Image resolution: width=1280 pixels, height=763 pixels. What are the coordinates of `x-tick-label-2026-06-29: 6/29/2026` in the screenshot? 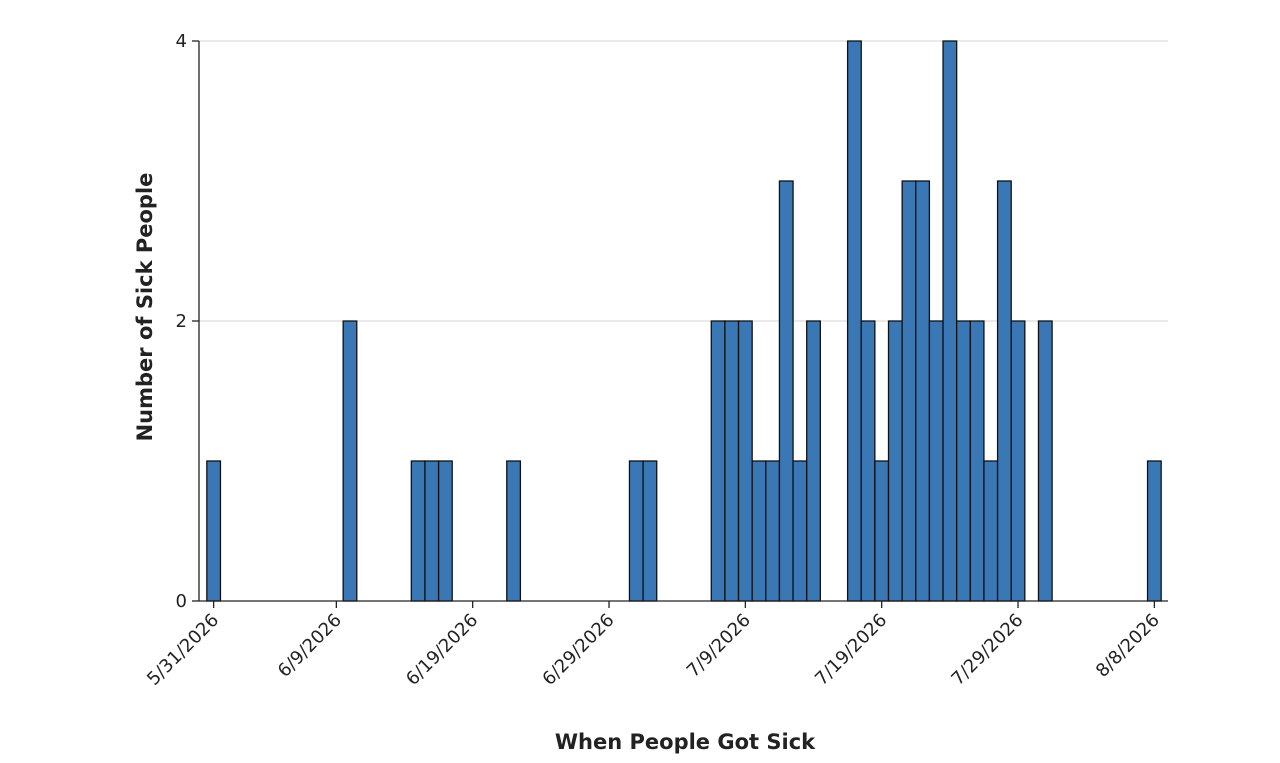 It's located at (578, 650).